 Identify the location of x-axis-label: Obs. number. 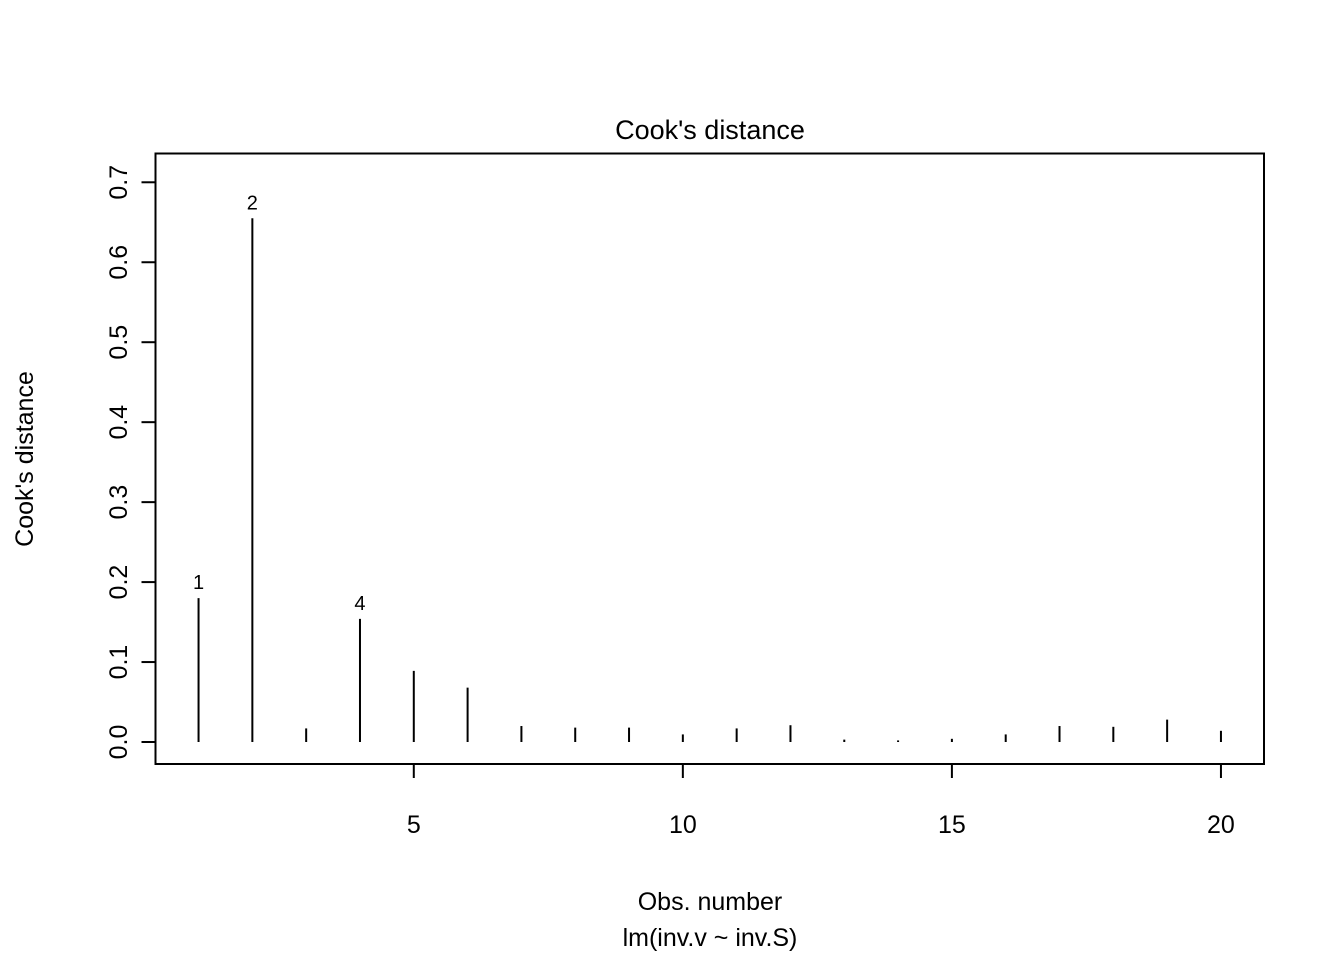
(710, 902).